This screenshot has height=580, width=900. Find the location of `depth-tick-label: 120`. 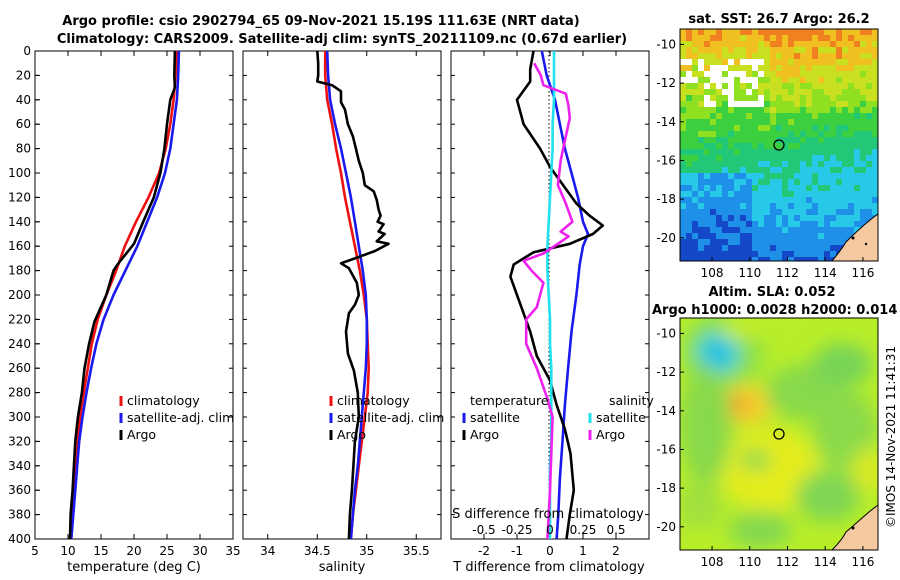

depth-tick-label: 120 is located at coordinates (19, 197).